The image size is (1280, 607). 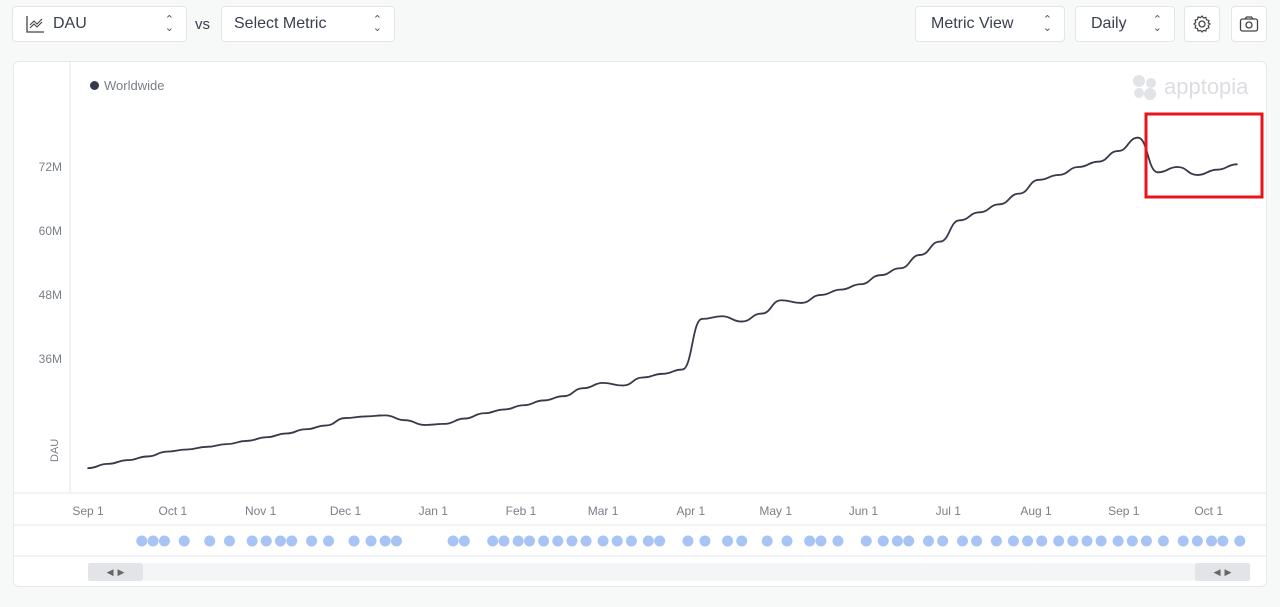 I want to click on interval-select-value: Daily, so click(x=1109, y=23).